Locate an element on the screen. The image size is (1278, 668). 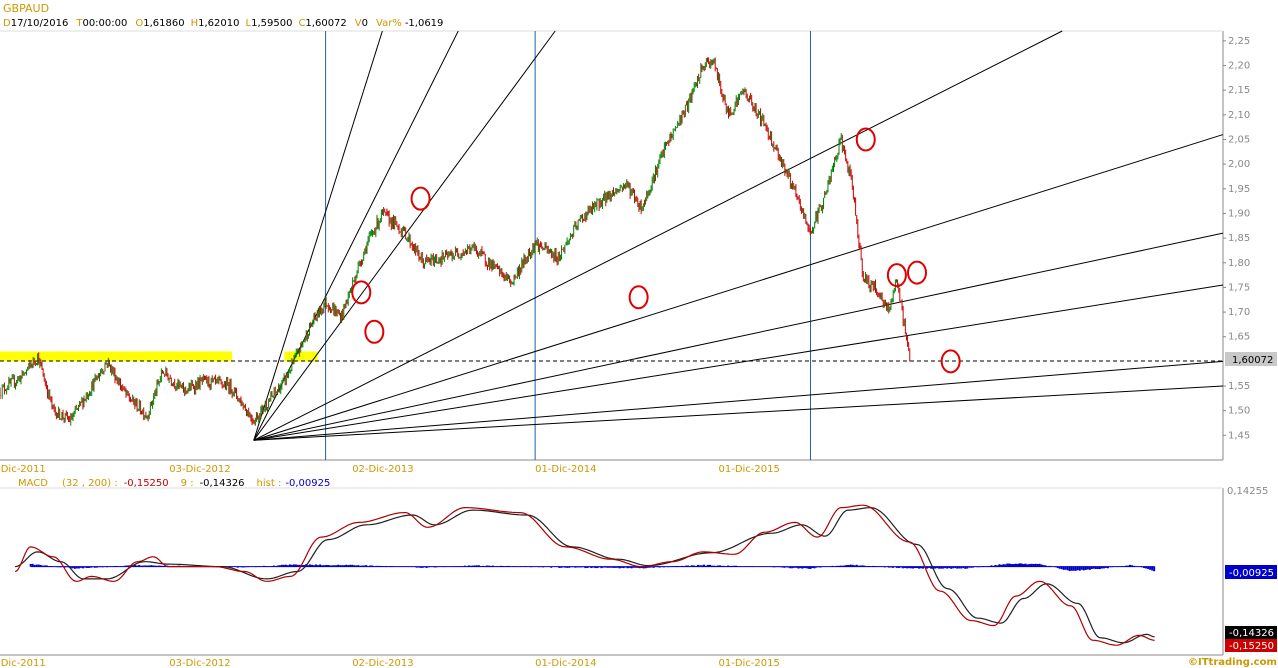
last-price-label: 1,60072 is located at coordinates (1251, 359).